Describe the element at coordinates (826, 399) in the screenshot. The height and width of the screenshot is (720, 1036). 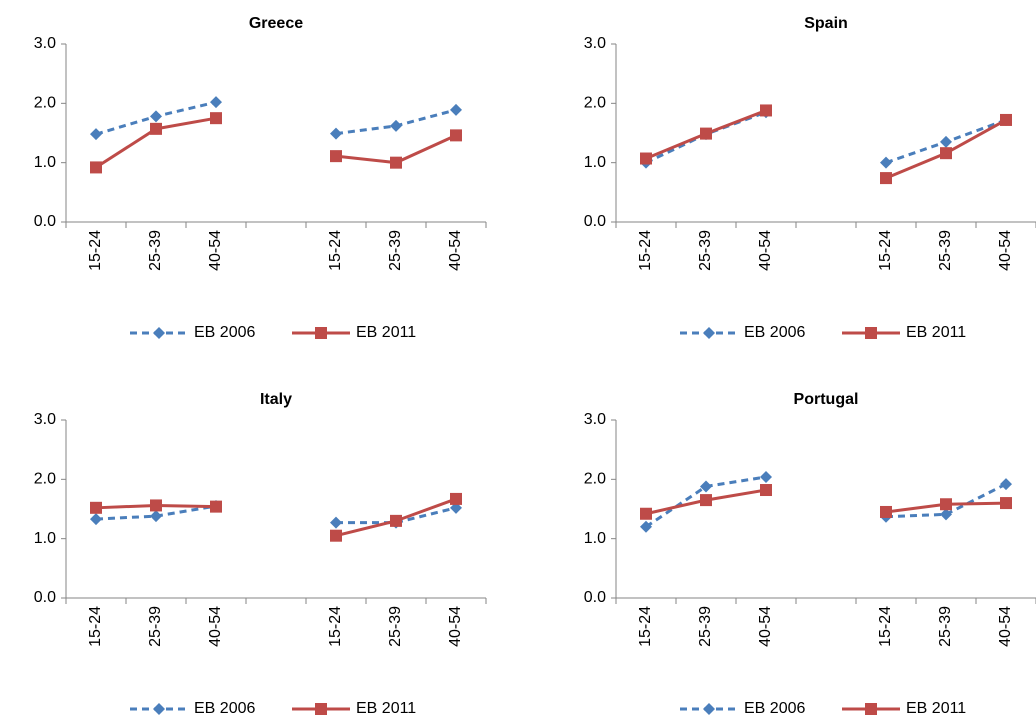
I see `chart-title: Portugal` at that location.